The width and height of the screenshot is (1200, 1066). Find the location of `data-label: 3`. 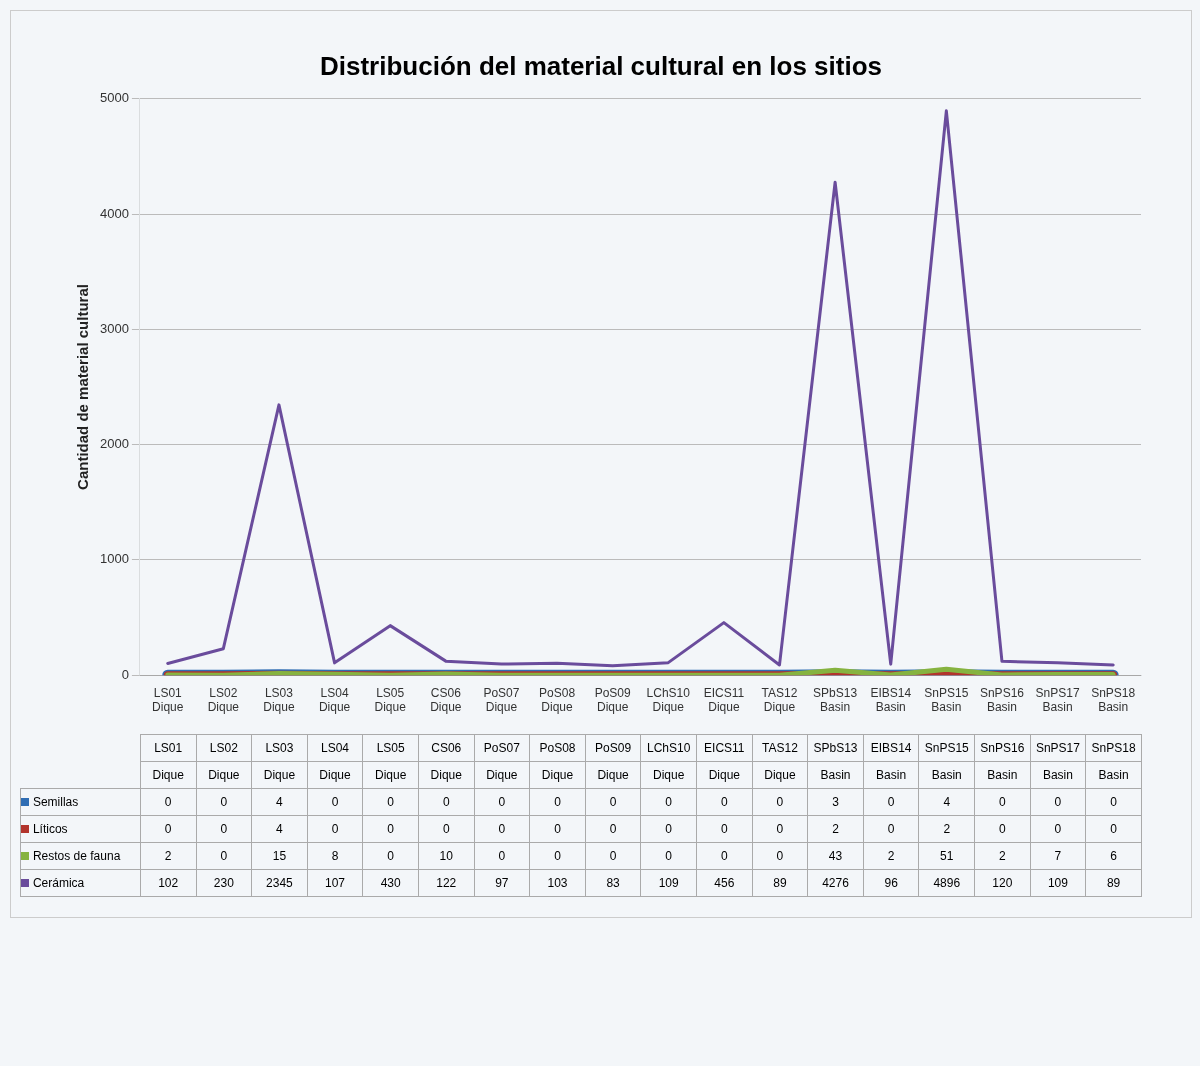

data-label: 3 is located at coordinates (835, 802).